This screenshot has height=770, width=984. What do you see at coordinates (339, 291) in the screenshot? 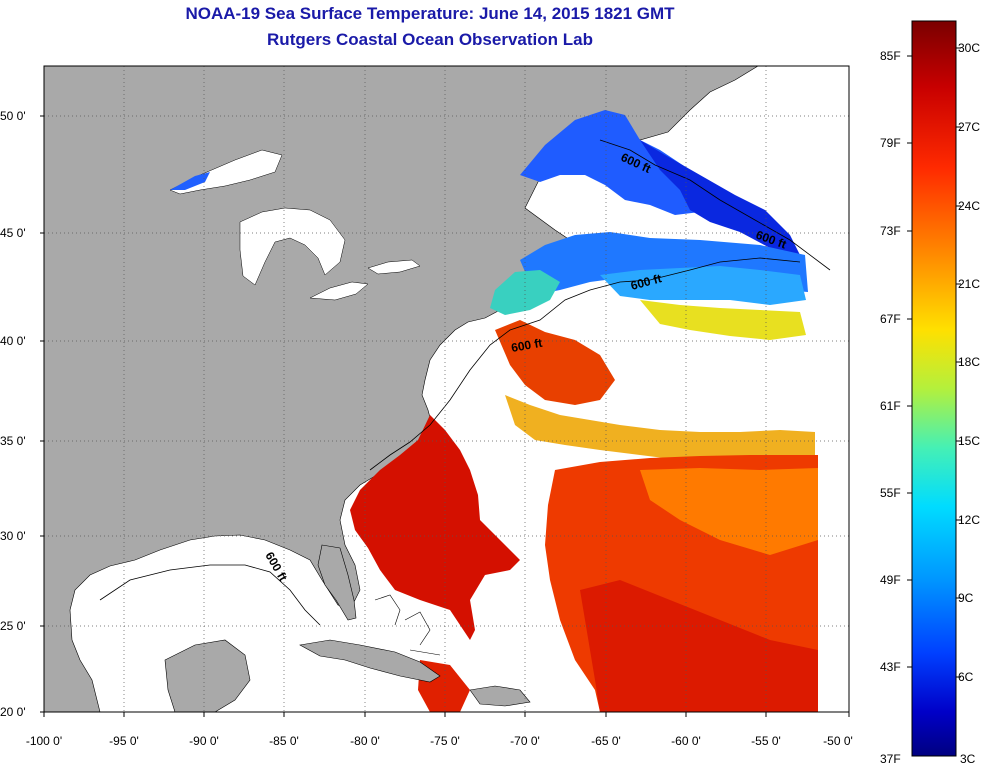
I see `lake-erie` at bounding box center [339, 291].